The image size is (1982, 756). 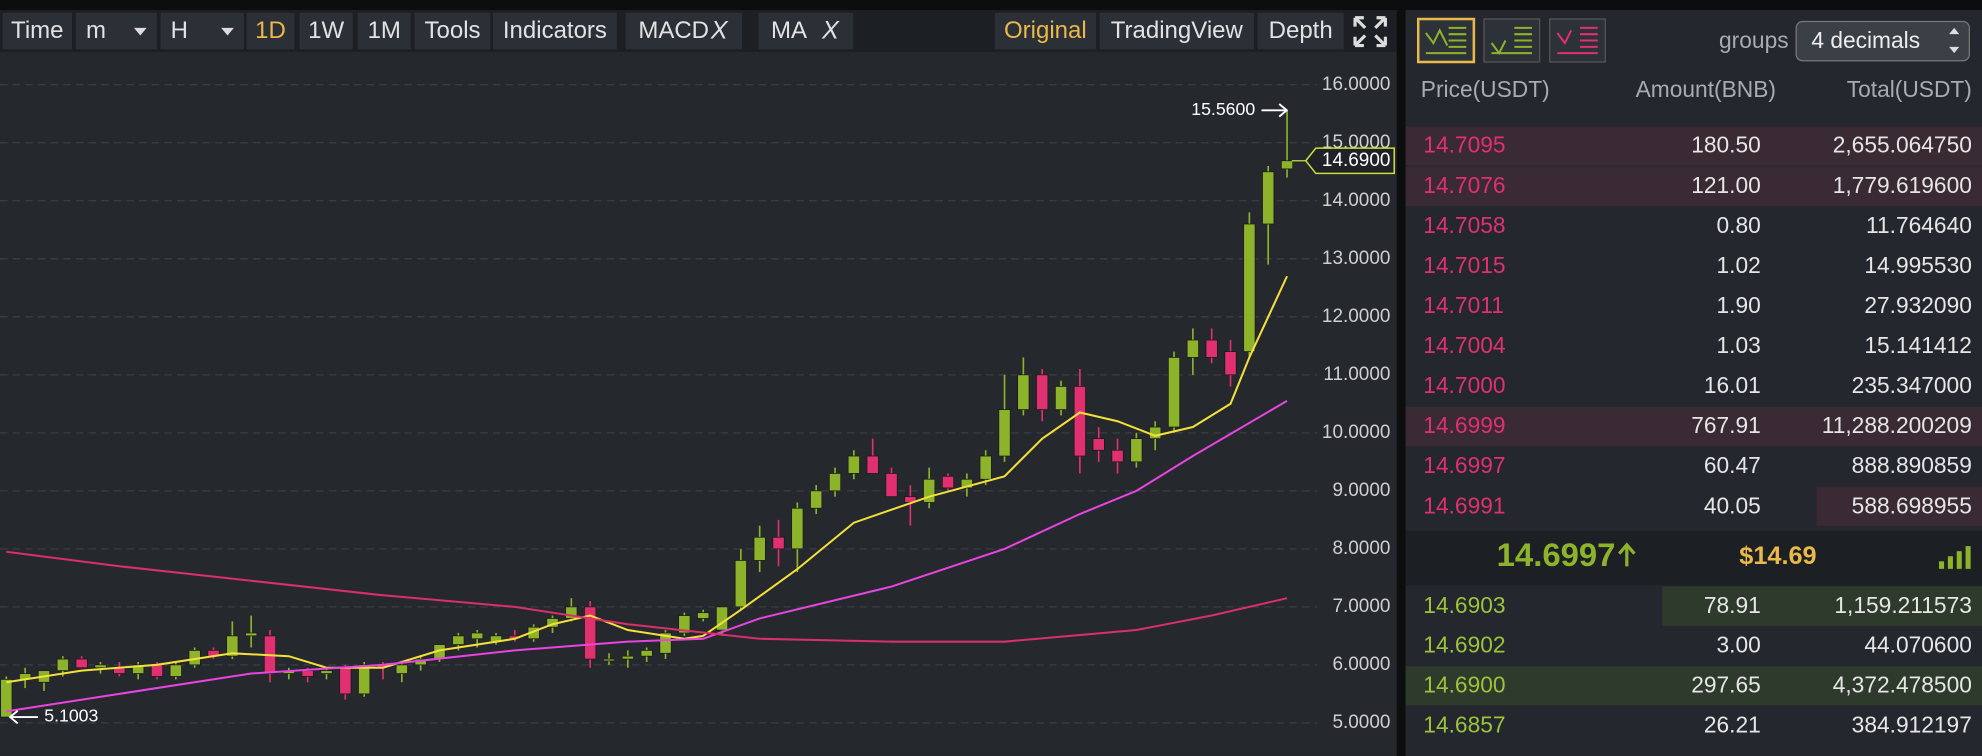 What do you see at coordinates (1865, 40) in the screenshot?
I see `groups-value: 4 decimals` at bounding box center [1865, 40].